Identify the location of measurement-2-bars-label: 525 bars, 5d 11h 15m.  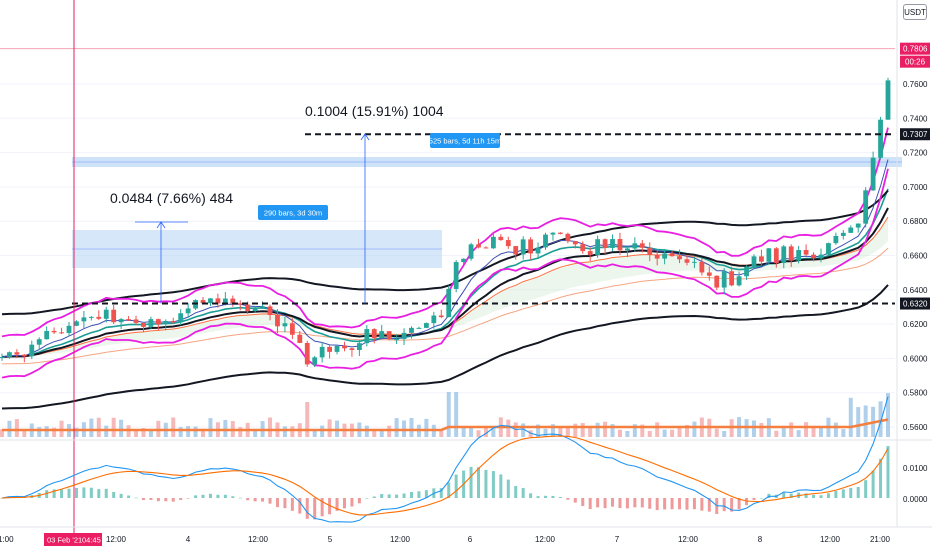
(465, 141).